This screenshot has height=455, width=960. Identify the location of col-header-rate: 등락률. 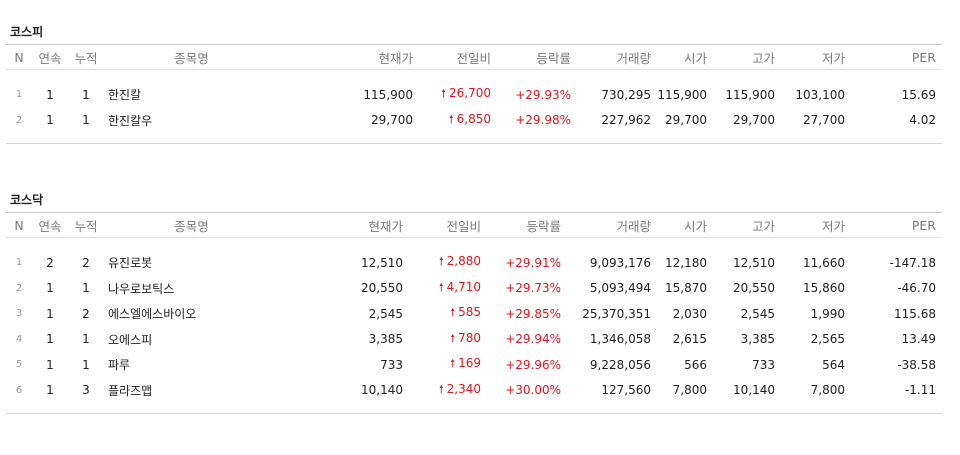
(553, 58).